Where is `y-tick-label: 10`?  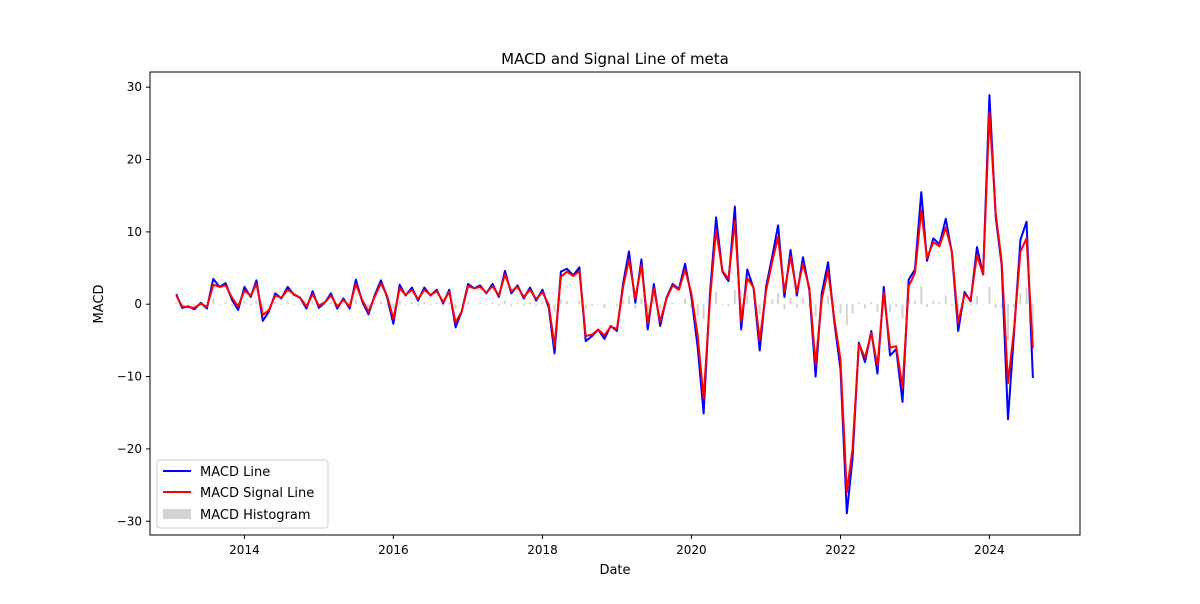 y-tick-label: 10 is located at coordinates (134, 232).